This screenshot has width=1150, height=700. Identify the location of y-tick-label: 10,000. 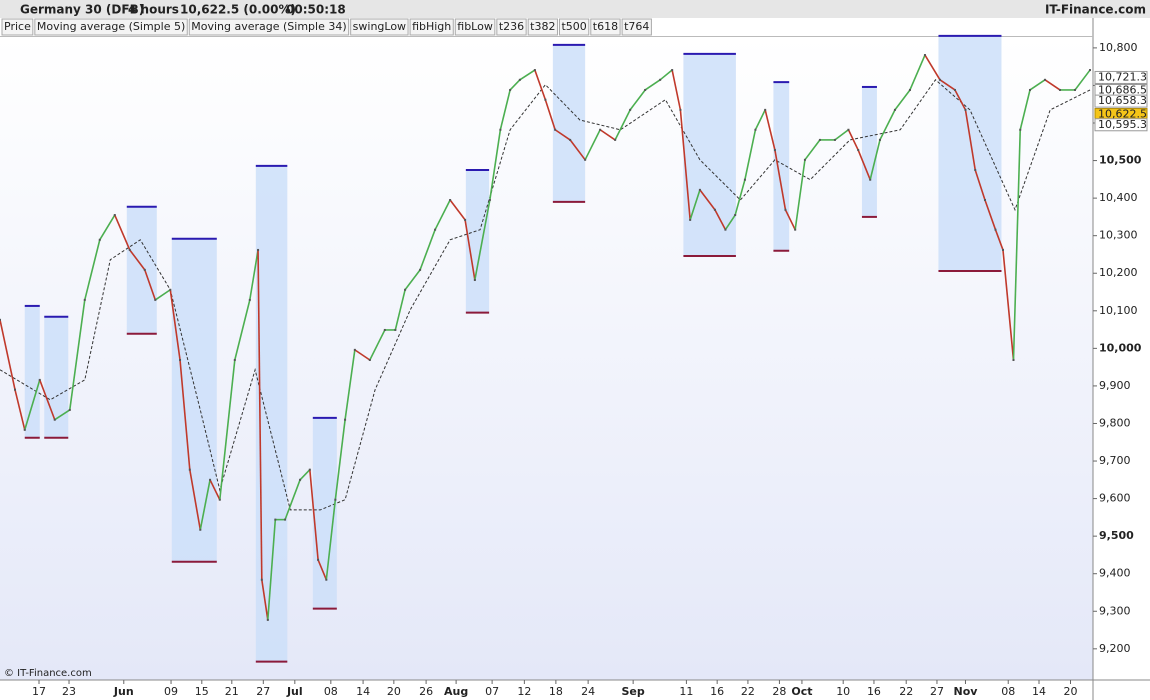
(1120, 347).